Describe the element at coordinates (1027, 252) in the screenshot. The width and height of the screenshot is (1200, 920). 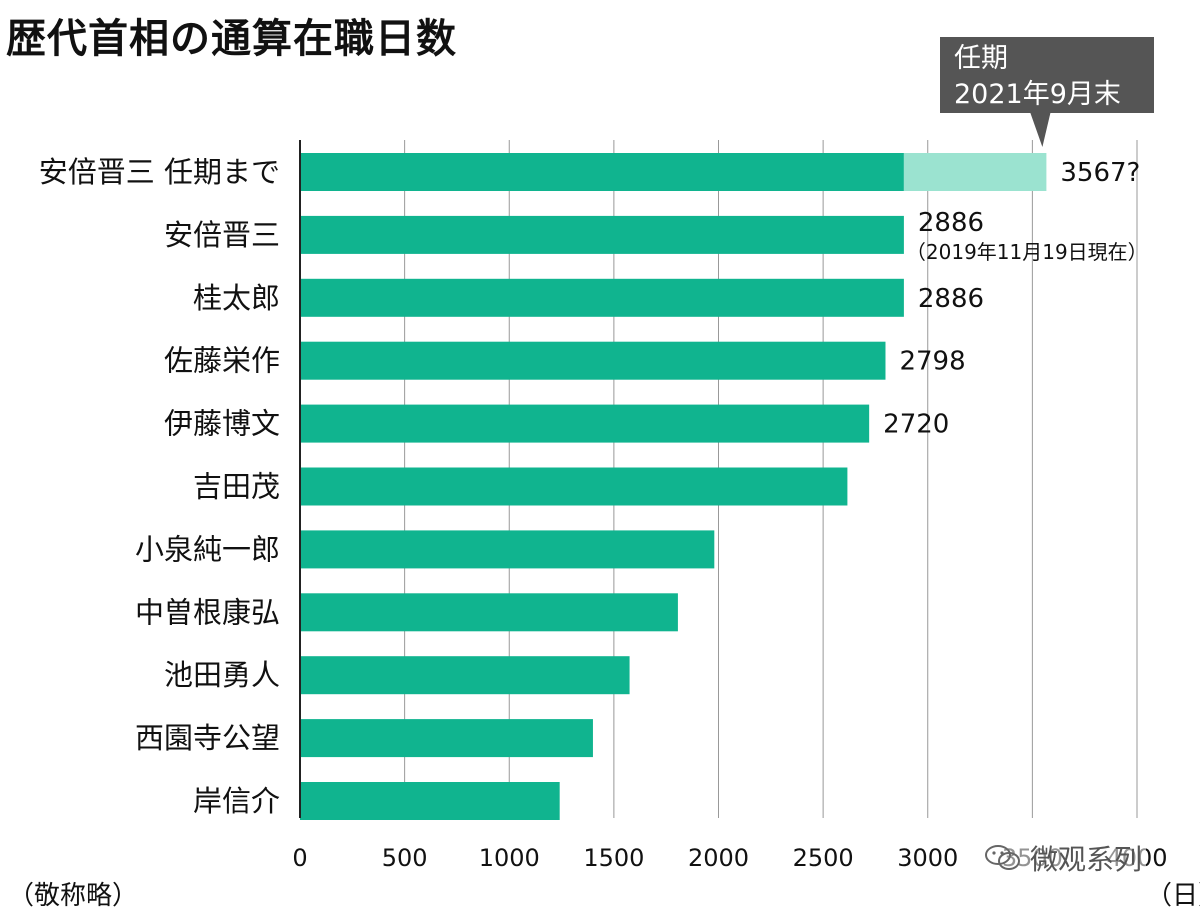
I see `data-label-note: （2019年11月19日現在）` at that location.